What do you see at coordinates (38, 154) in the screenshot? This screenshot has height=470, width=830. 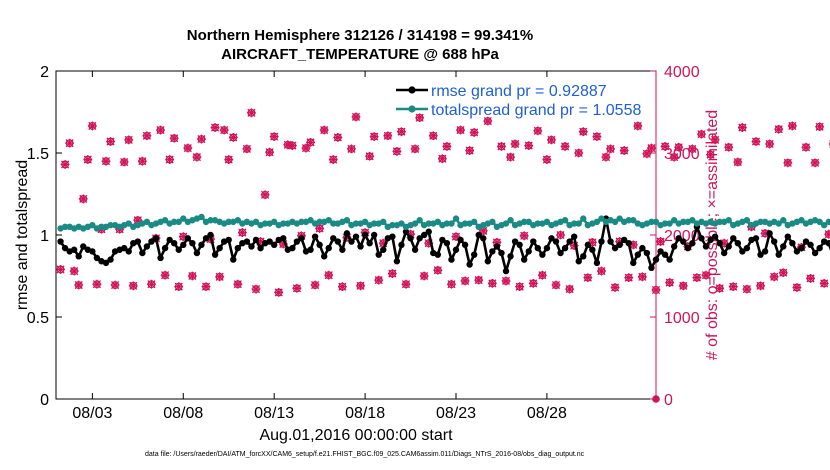 I see `y-left-tick-label: 1.5` at bounding box center [38, 154].